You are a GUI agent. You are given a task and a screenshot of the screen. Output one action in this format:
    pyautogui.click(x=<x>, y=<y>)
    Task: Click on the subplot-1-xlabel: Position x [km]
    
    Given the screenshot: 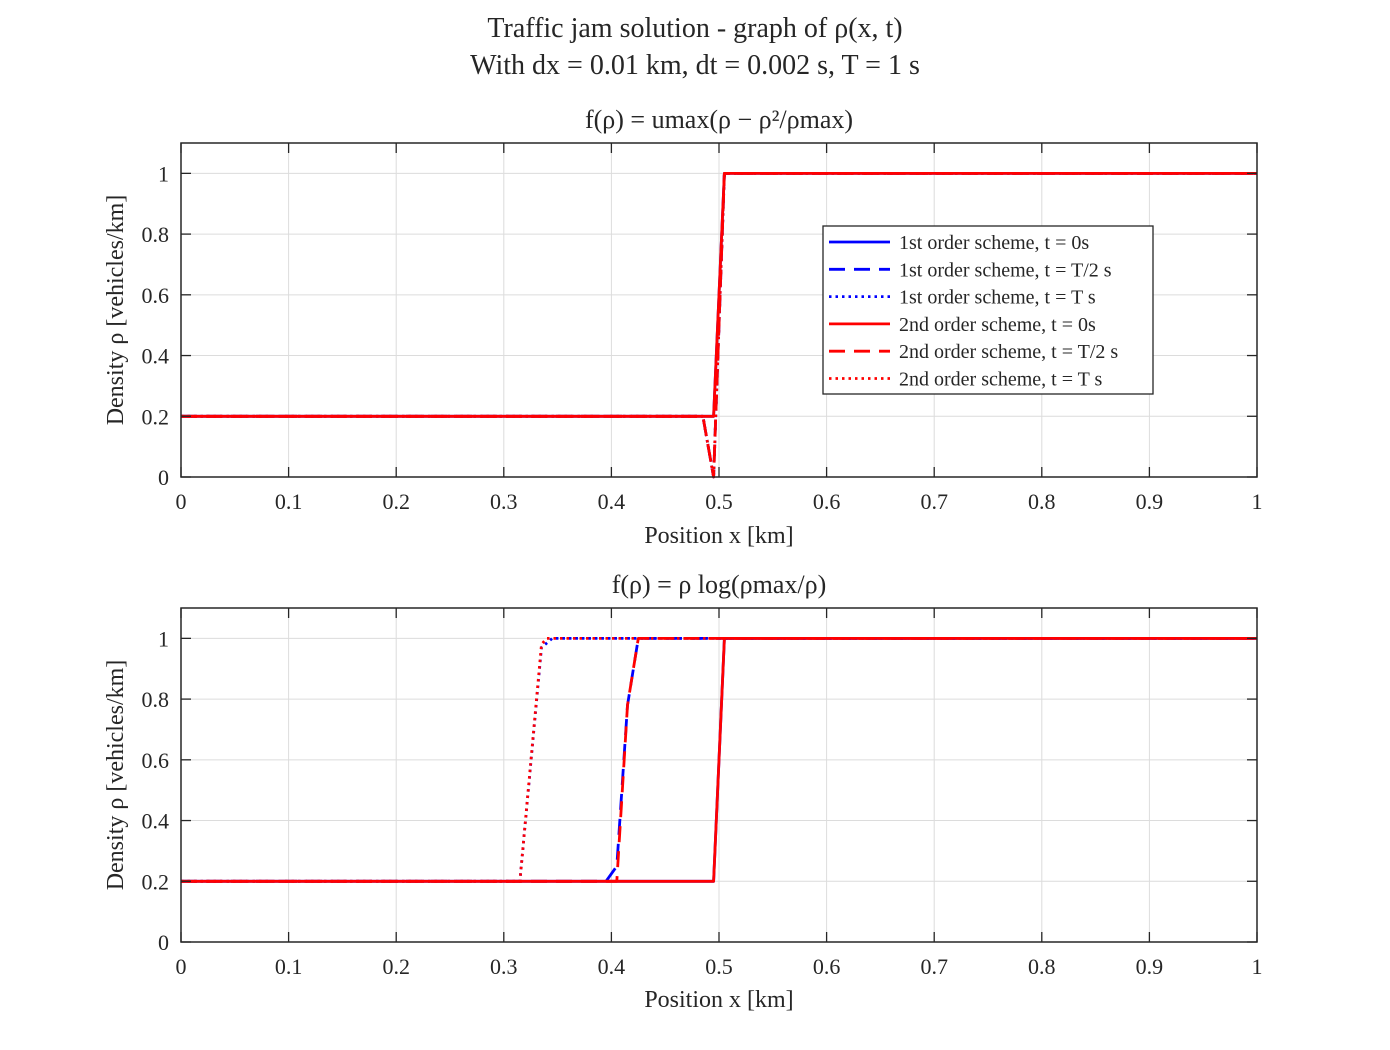 What is the action you would take?
    pyautogui.click(x=718, y=536)
    